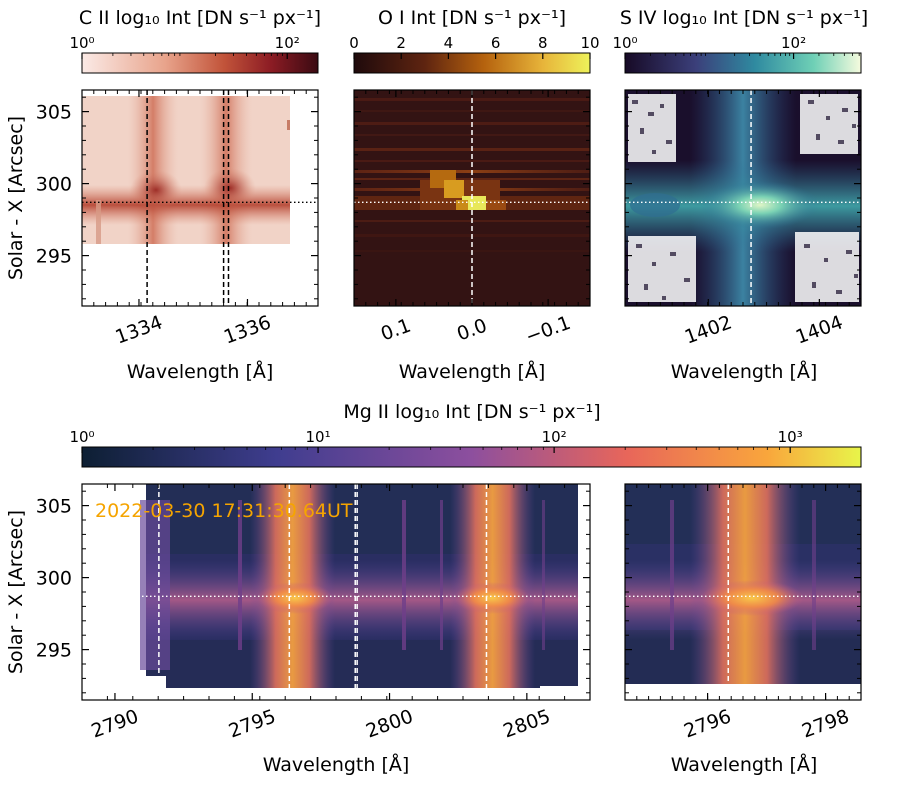  Describe the element at coordinates (224, 511) in the screenshot. I see `mgii-timestamp: 2022-03-30 17:31:30.64UT` at that location.